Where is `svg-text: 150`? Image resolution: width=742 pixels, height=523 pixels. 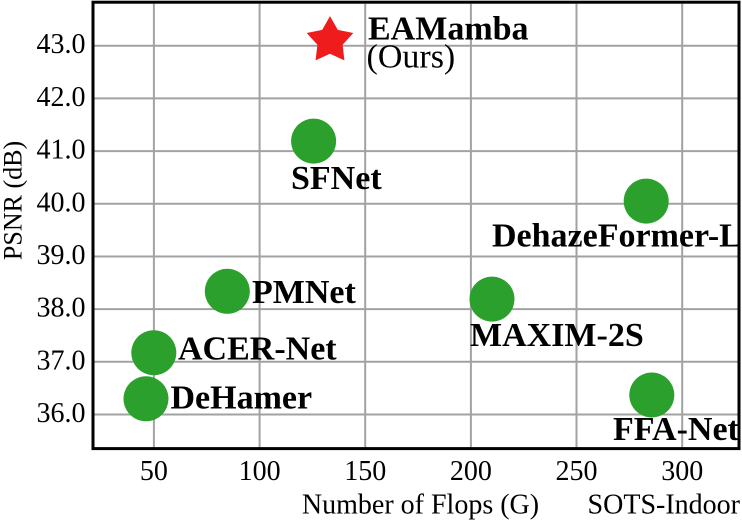 svg-text: 150 is located at coordinates (365, 471).